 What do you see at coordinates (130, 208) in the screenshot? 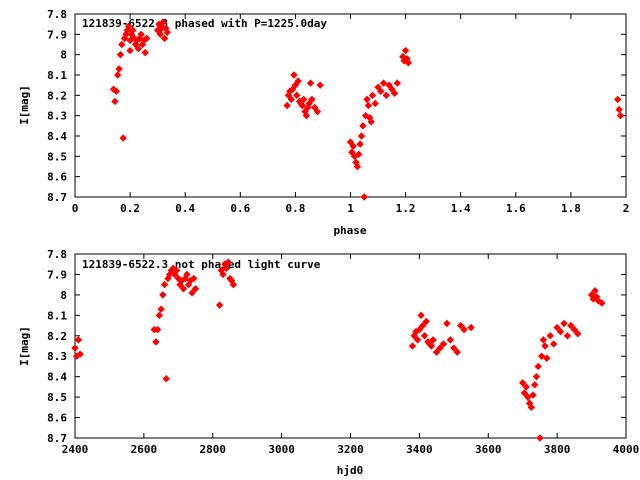
I see `phased-x-tick-label: 0.2` at bounding box center [130, 208].